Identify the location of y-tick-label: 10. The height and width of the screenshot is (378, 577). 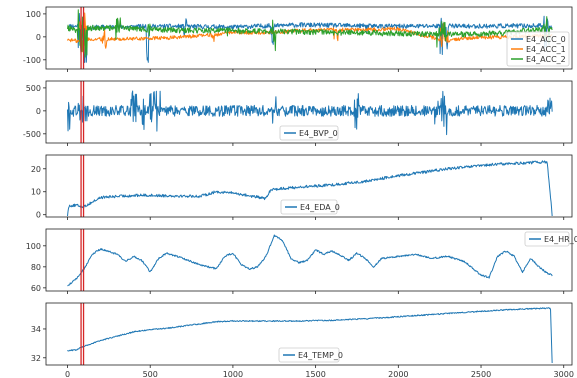
(36, 192).